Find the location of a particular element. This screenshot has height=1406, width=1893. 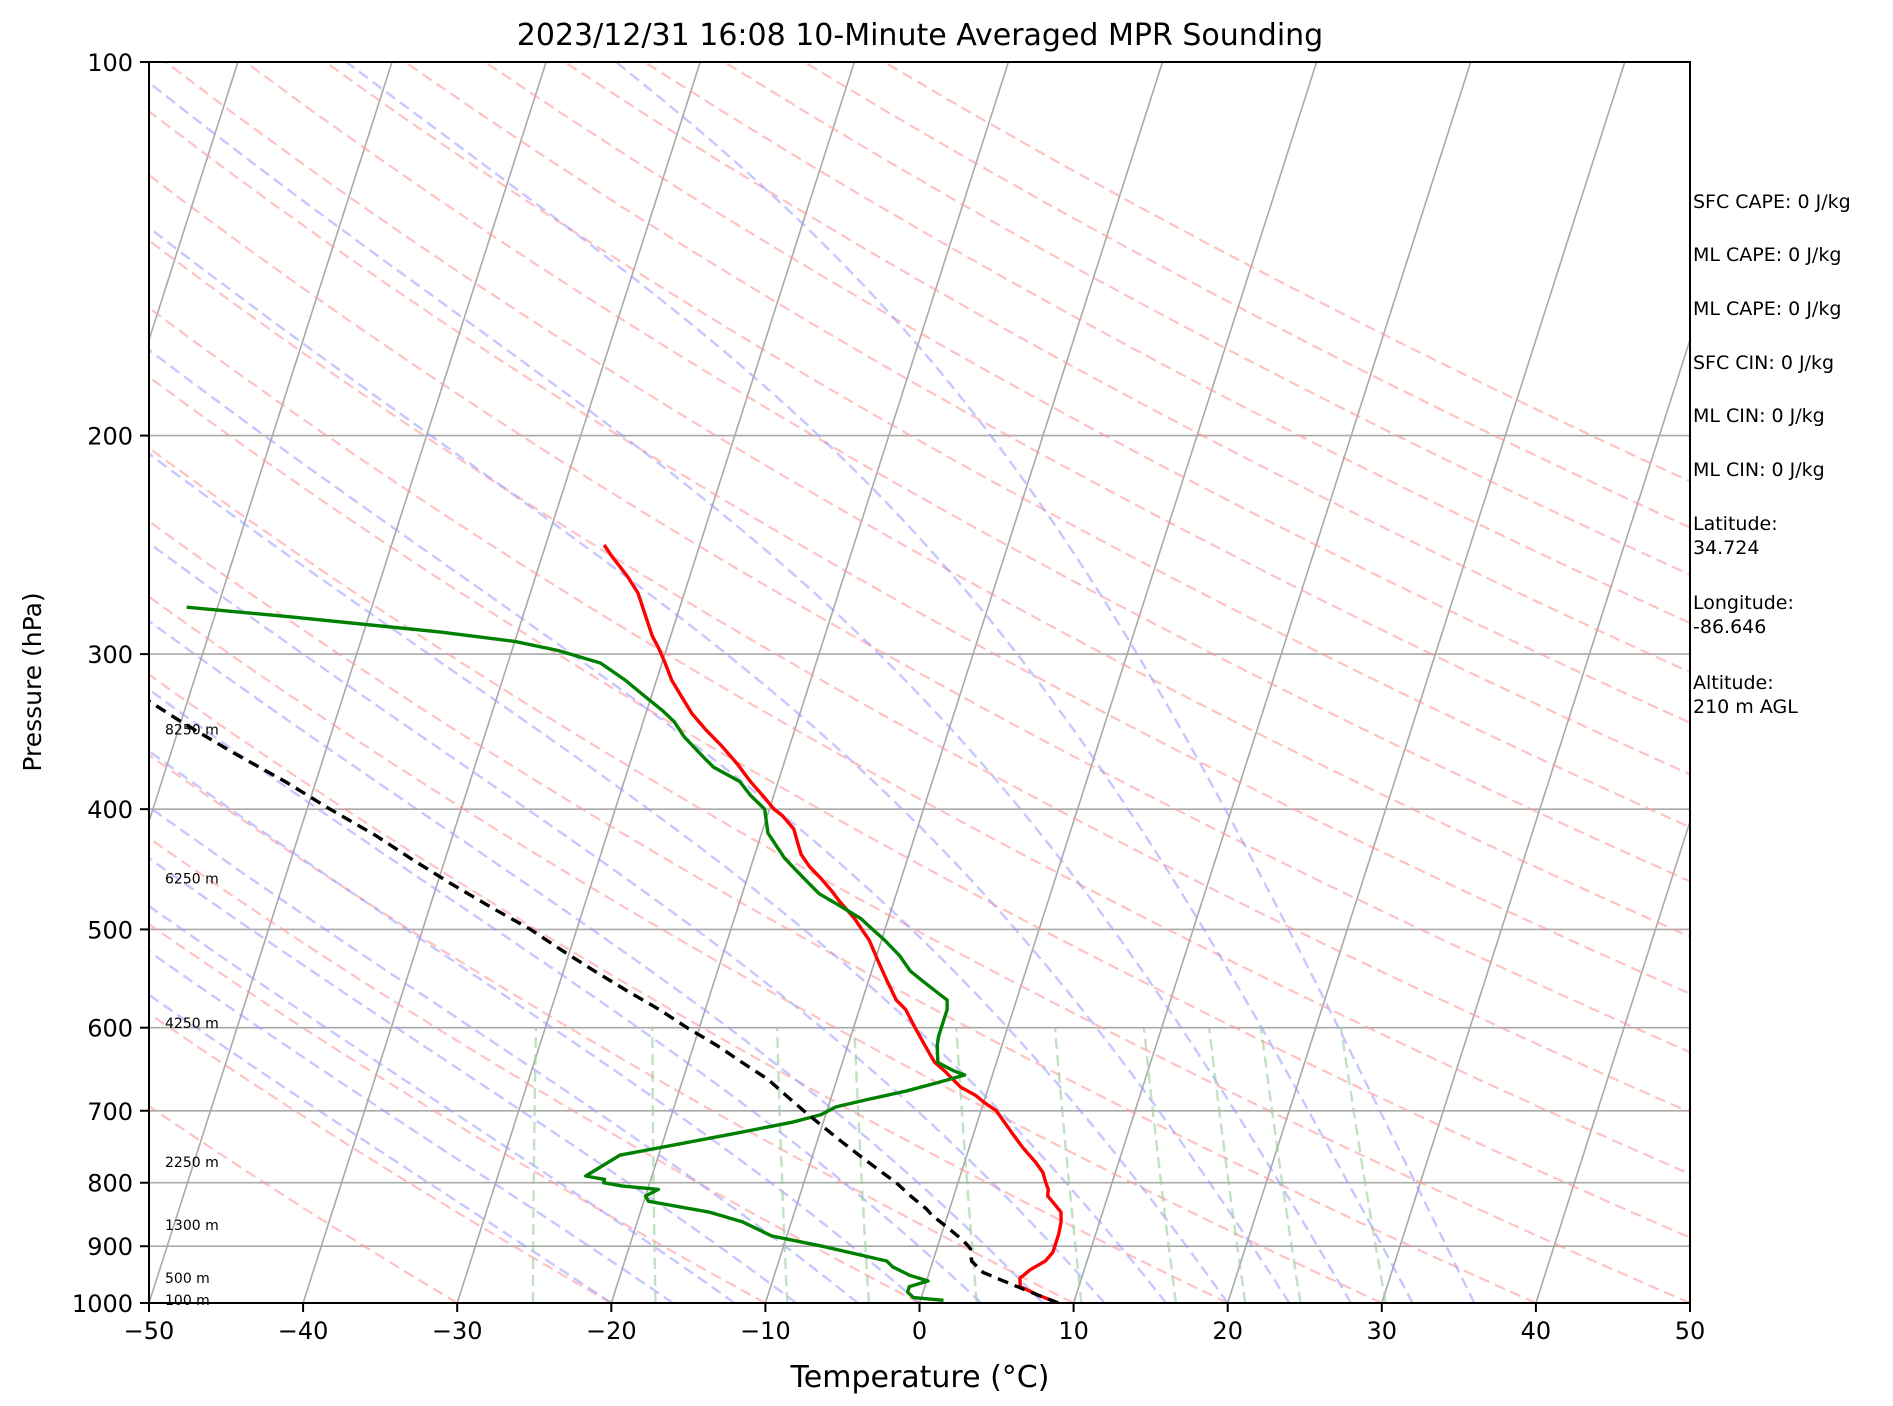

y-tick-label: 400 is located at coordinates (110, 810).